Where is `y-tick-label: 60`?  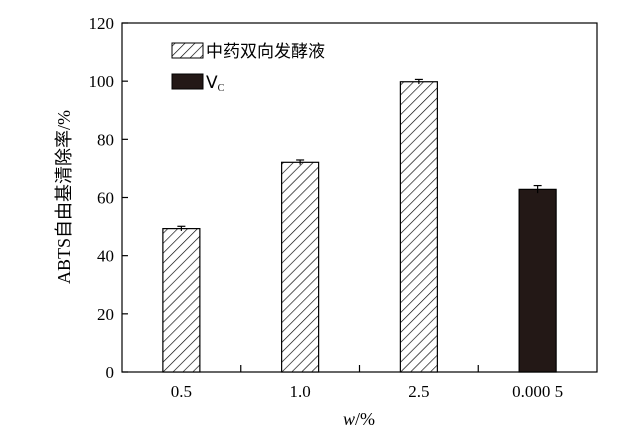 y-tick-label: 60 is located at coordinates (105, 198).